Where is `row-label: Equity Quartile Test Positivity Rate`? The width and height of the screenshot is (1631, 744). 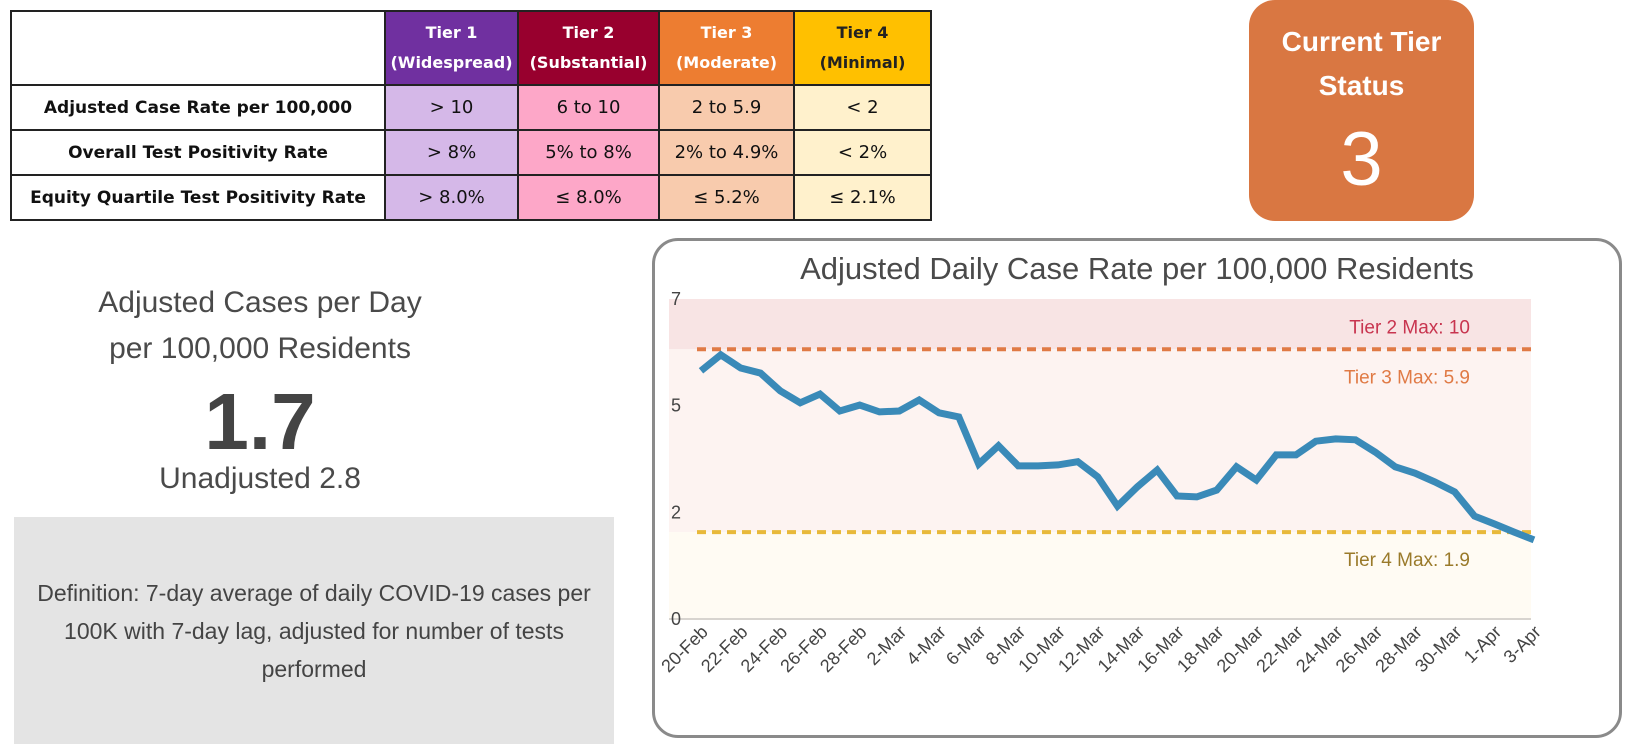
row-label: Equity Quartile Test Positivity Rate is located at coordinates (198, 197).